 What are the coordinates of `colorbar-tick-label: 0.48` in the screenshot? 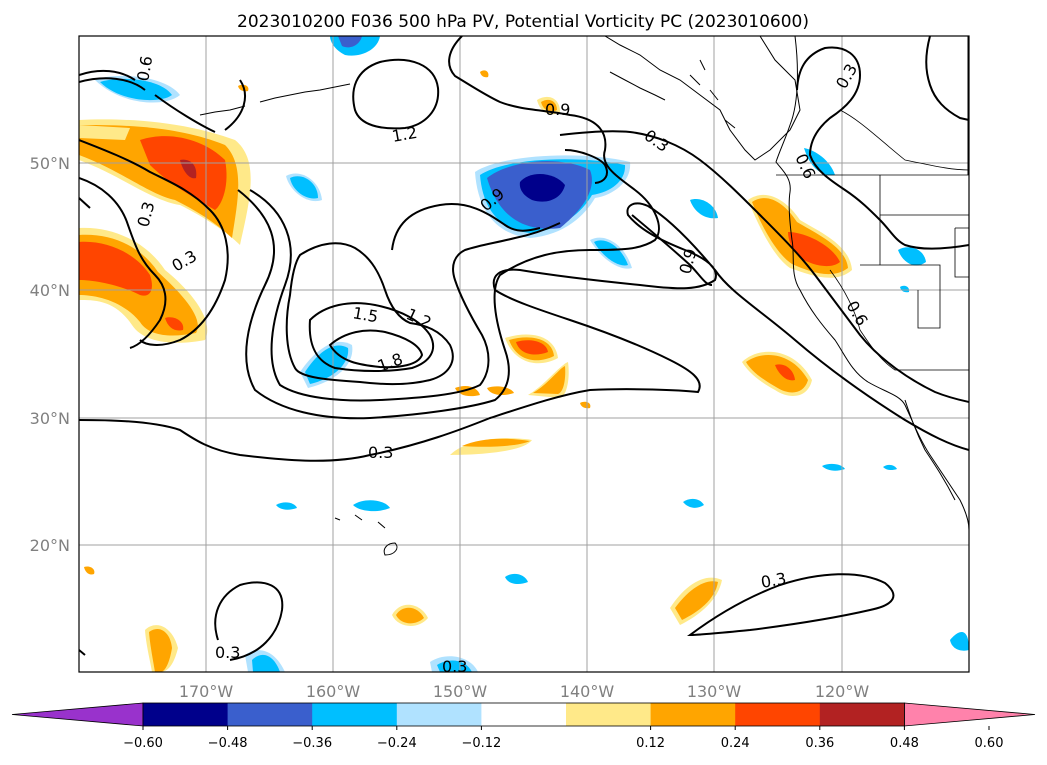 It's located at (904, 743).